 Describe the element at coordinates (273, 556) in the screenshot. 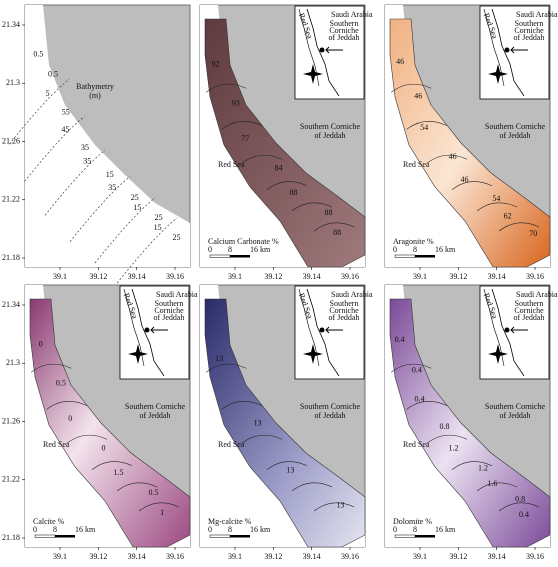

I see `x-tick-label: 39.12` at that location.